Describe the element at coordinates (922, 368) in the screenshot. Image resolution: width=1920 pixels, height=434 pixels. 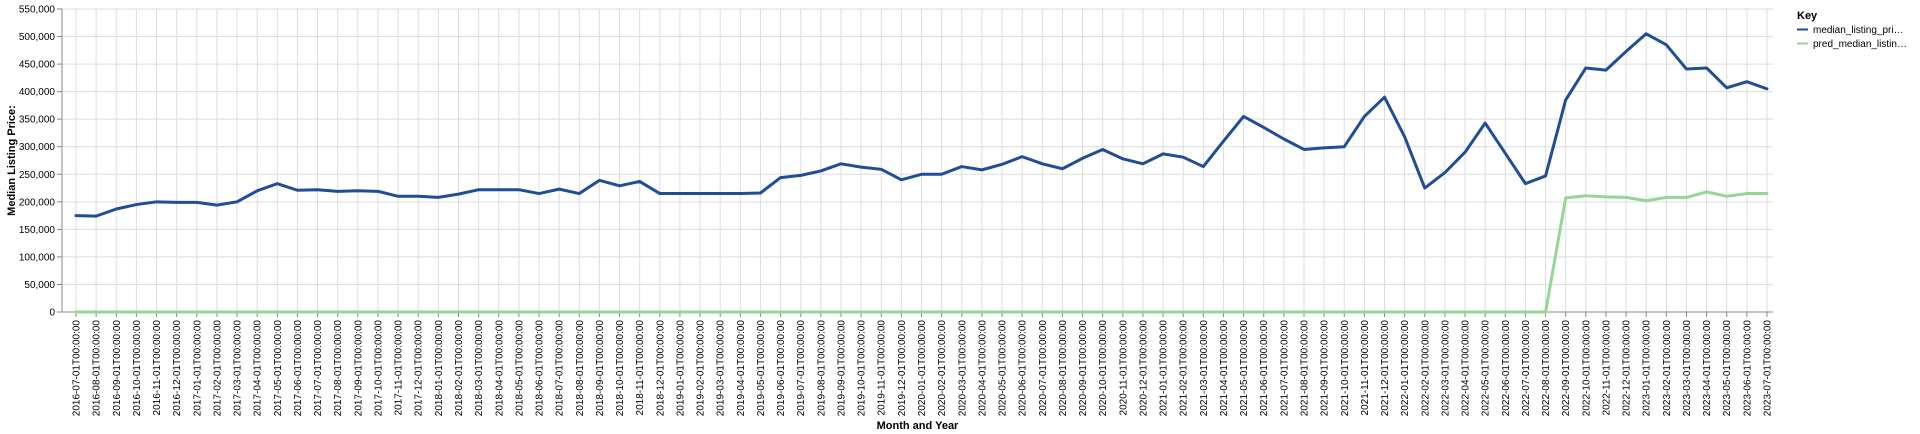
I see `x-tick-label: 2020-01-01T00:00:00` at that location.